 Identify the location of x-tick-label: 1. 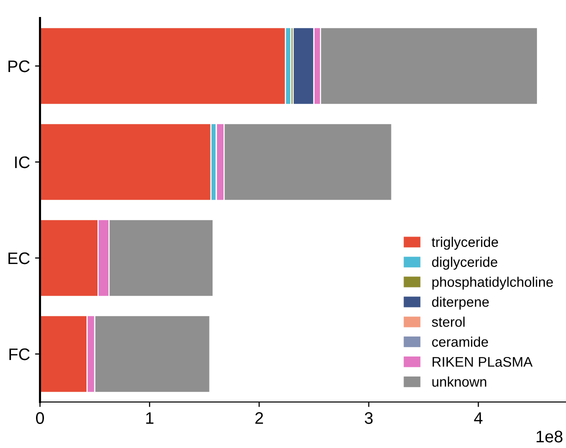
(150, 418).